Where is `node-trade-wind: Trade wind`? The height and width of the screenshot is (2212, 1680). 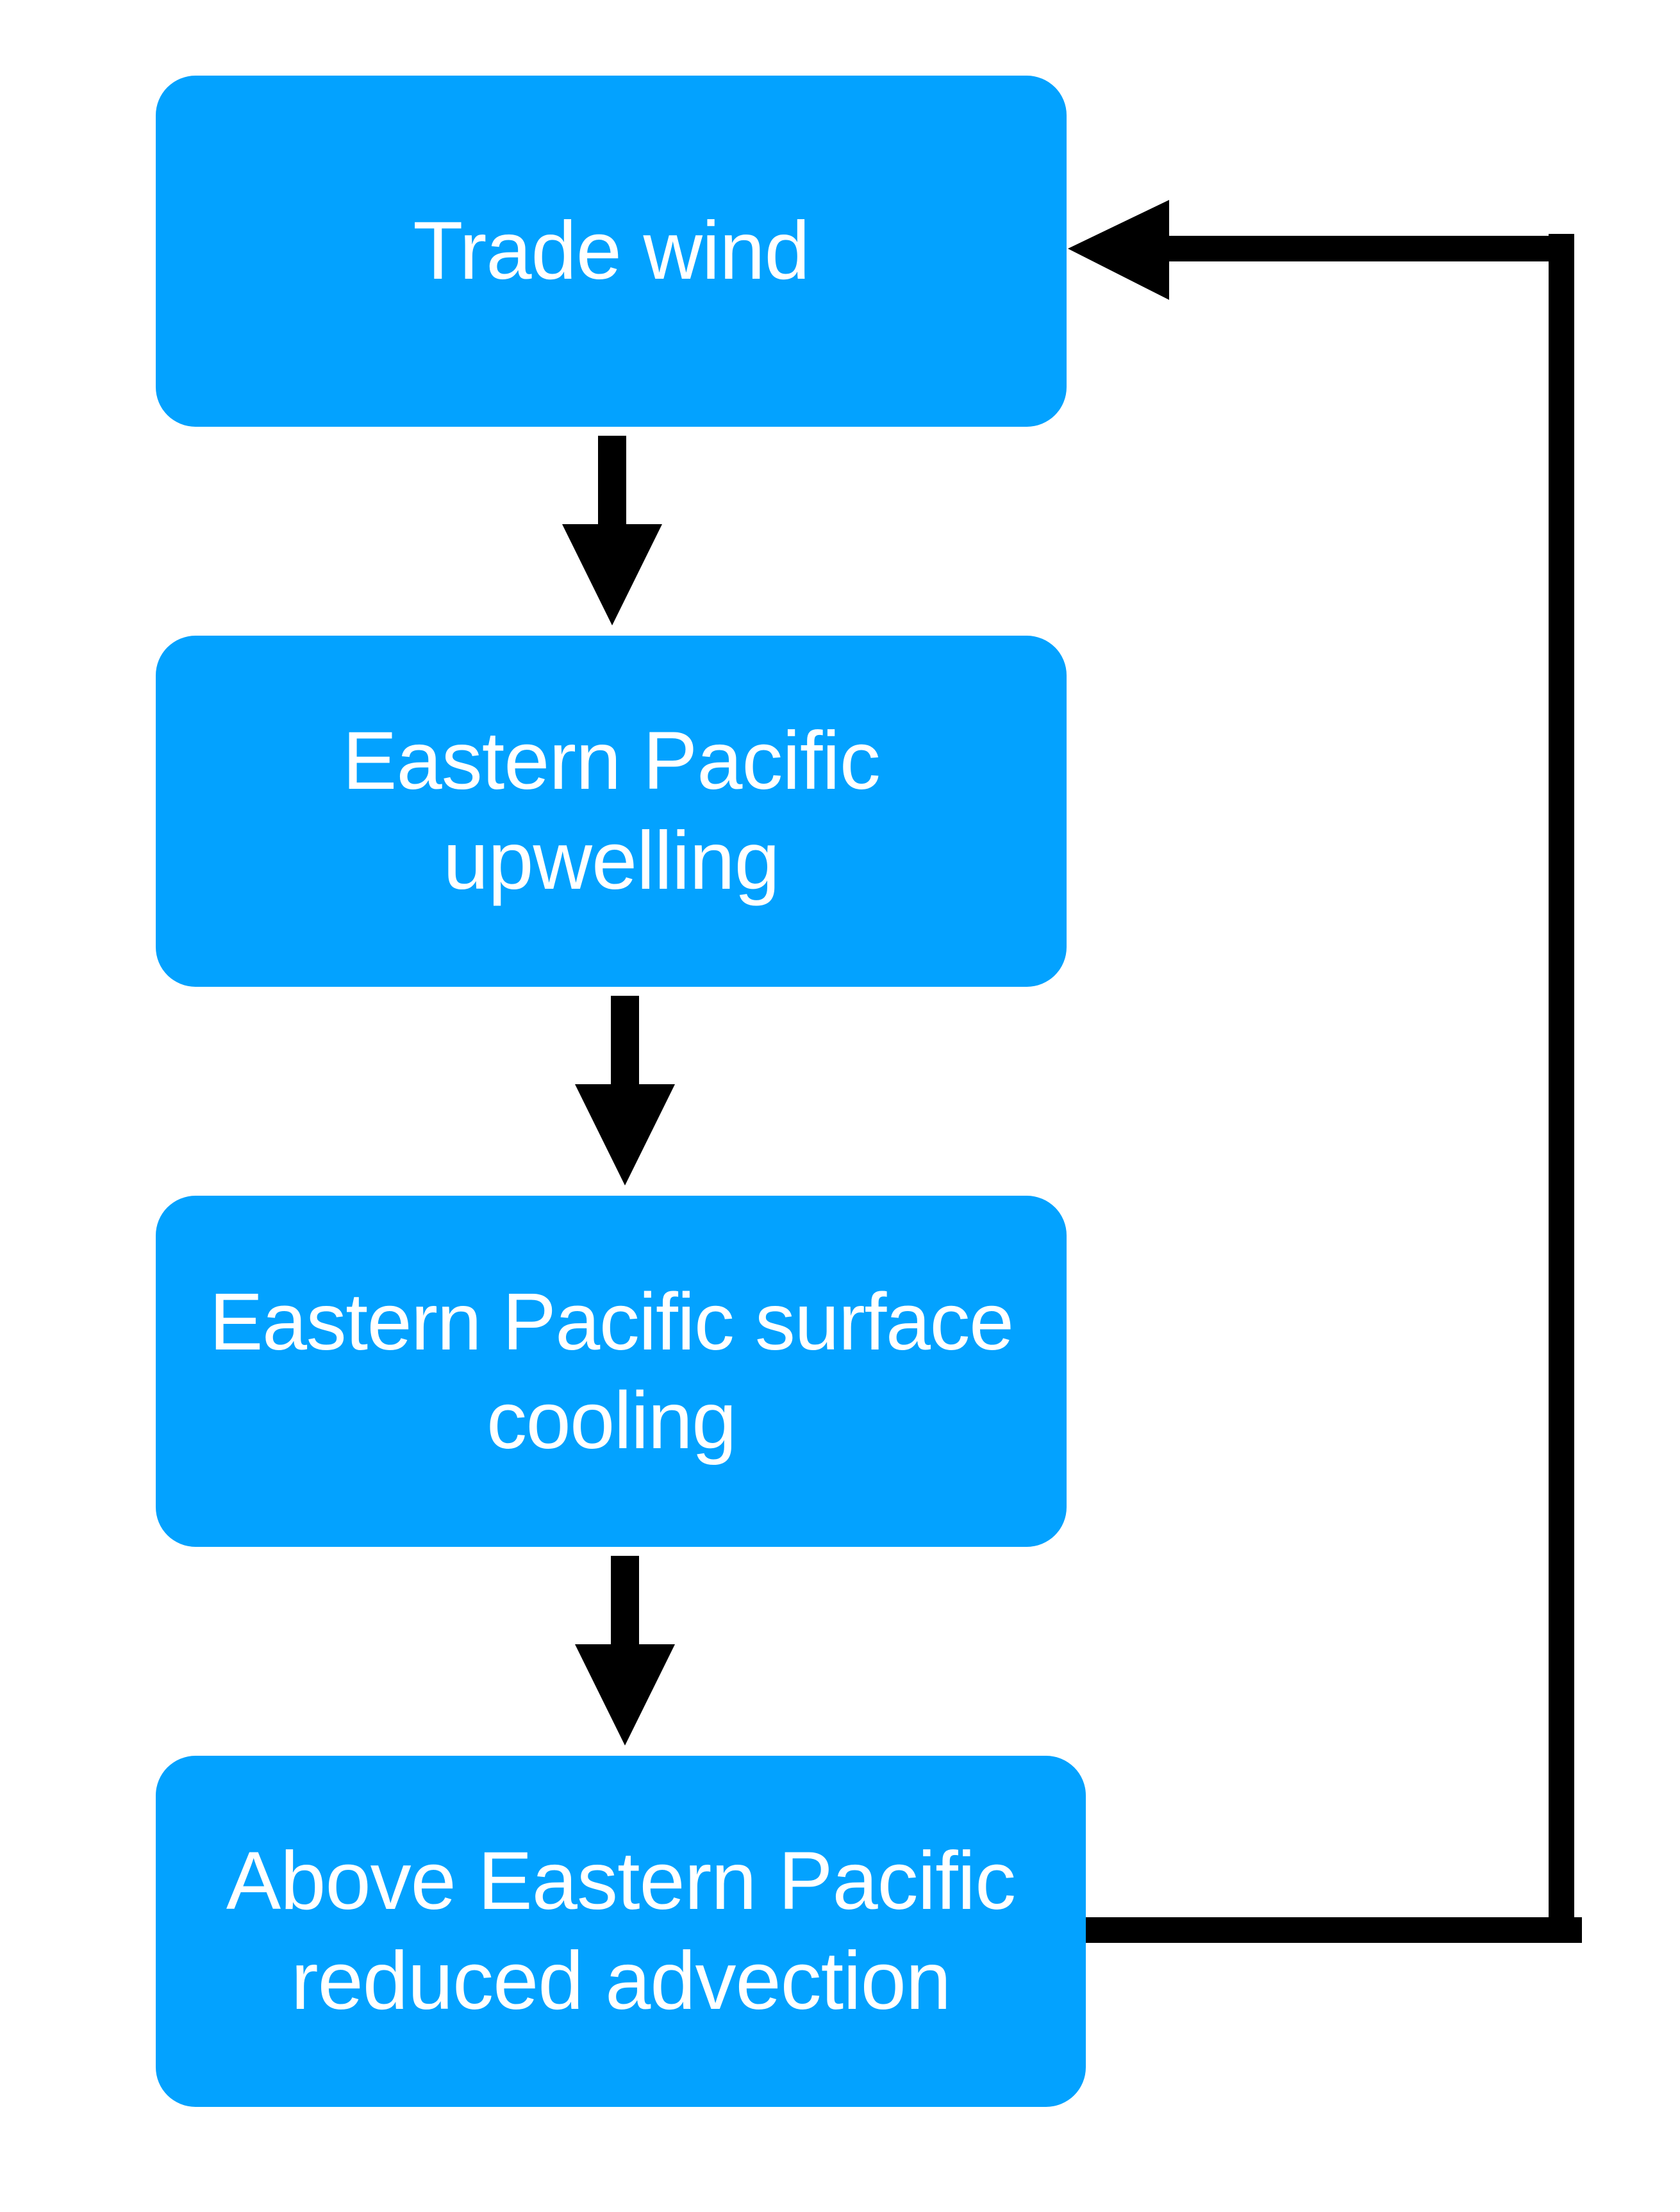
node-trade-wind: Trade wind is located at coordinates (611, 251).